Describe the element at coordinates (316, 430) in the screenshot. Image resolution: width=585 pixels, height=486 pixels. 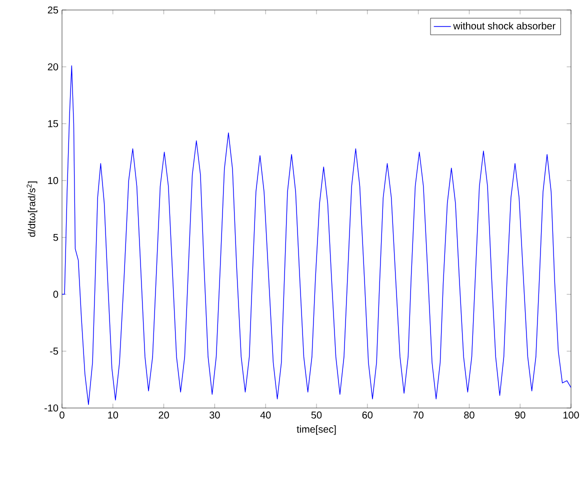
I see `x-axis-title: time[sec]` at that location.